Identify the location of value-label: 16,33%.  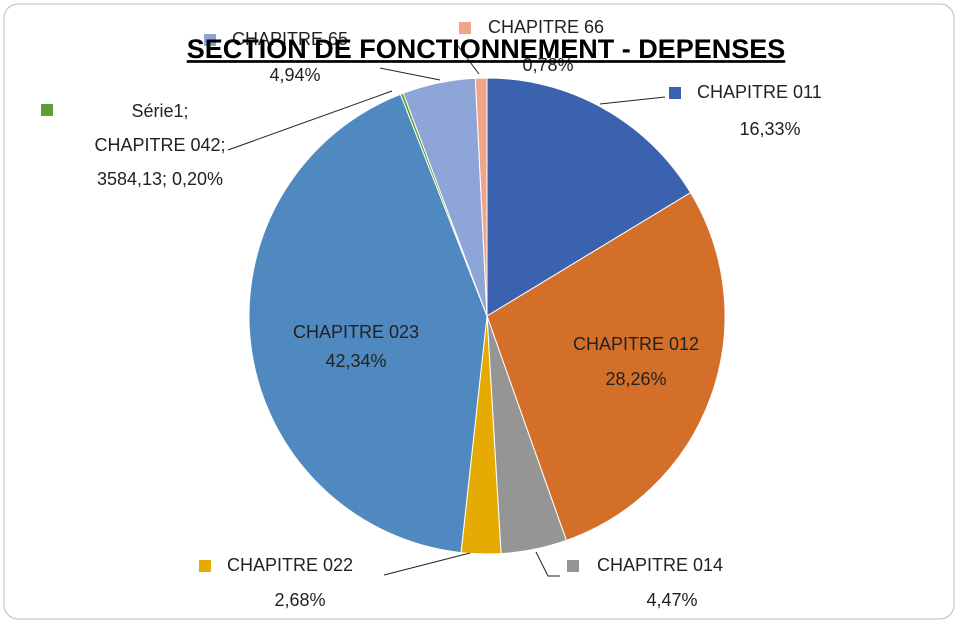
(769, 129).